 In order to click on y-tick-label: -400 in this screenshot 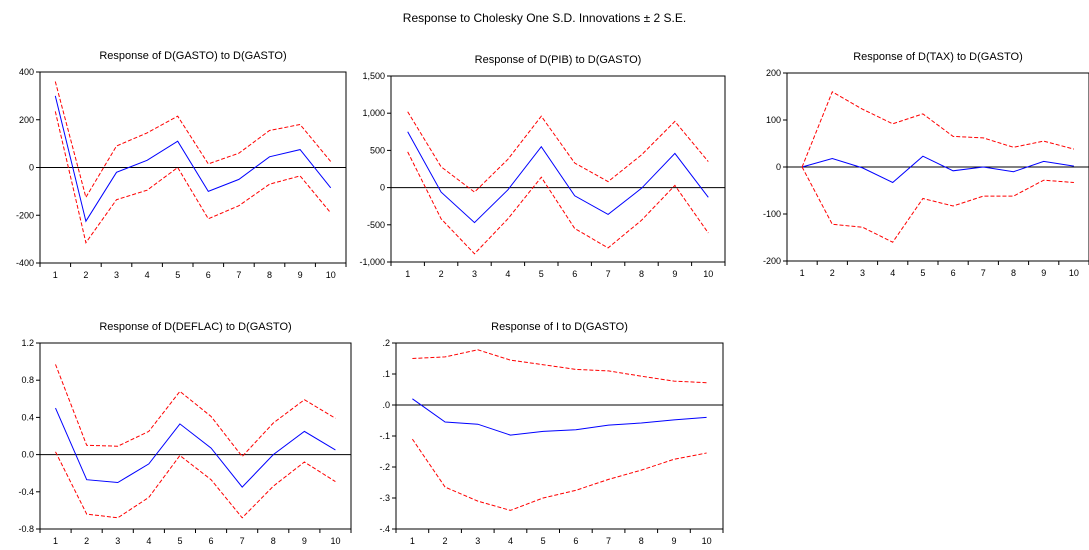, I will do `click(25, 263)`.